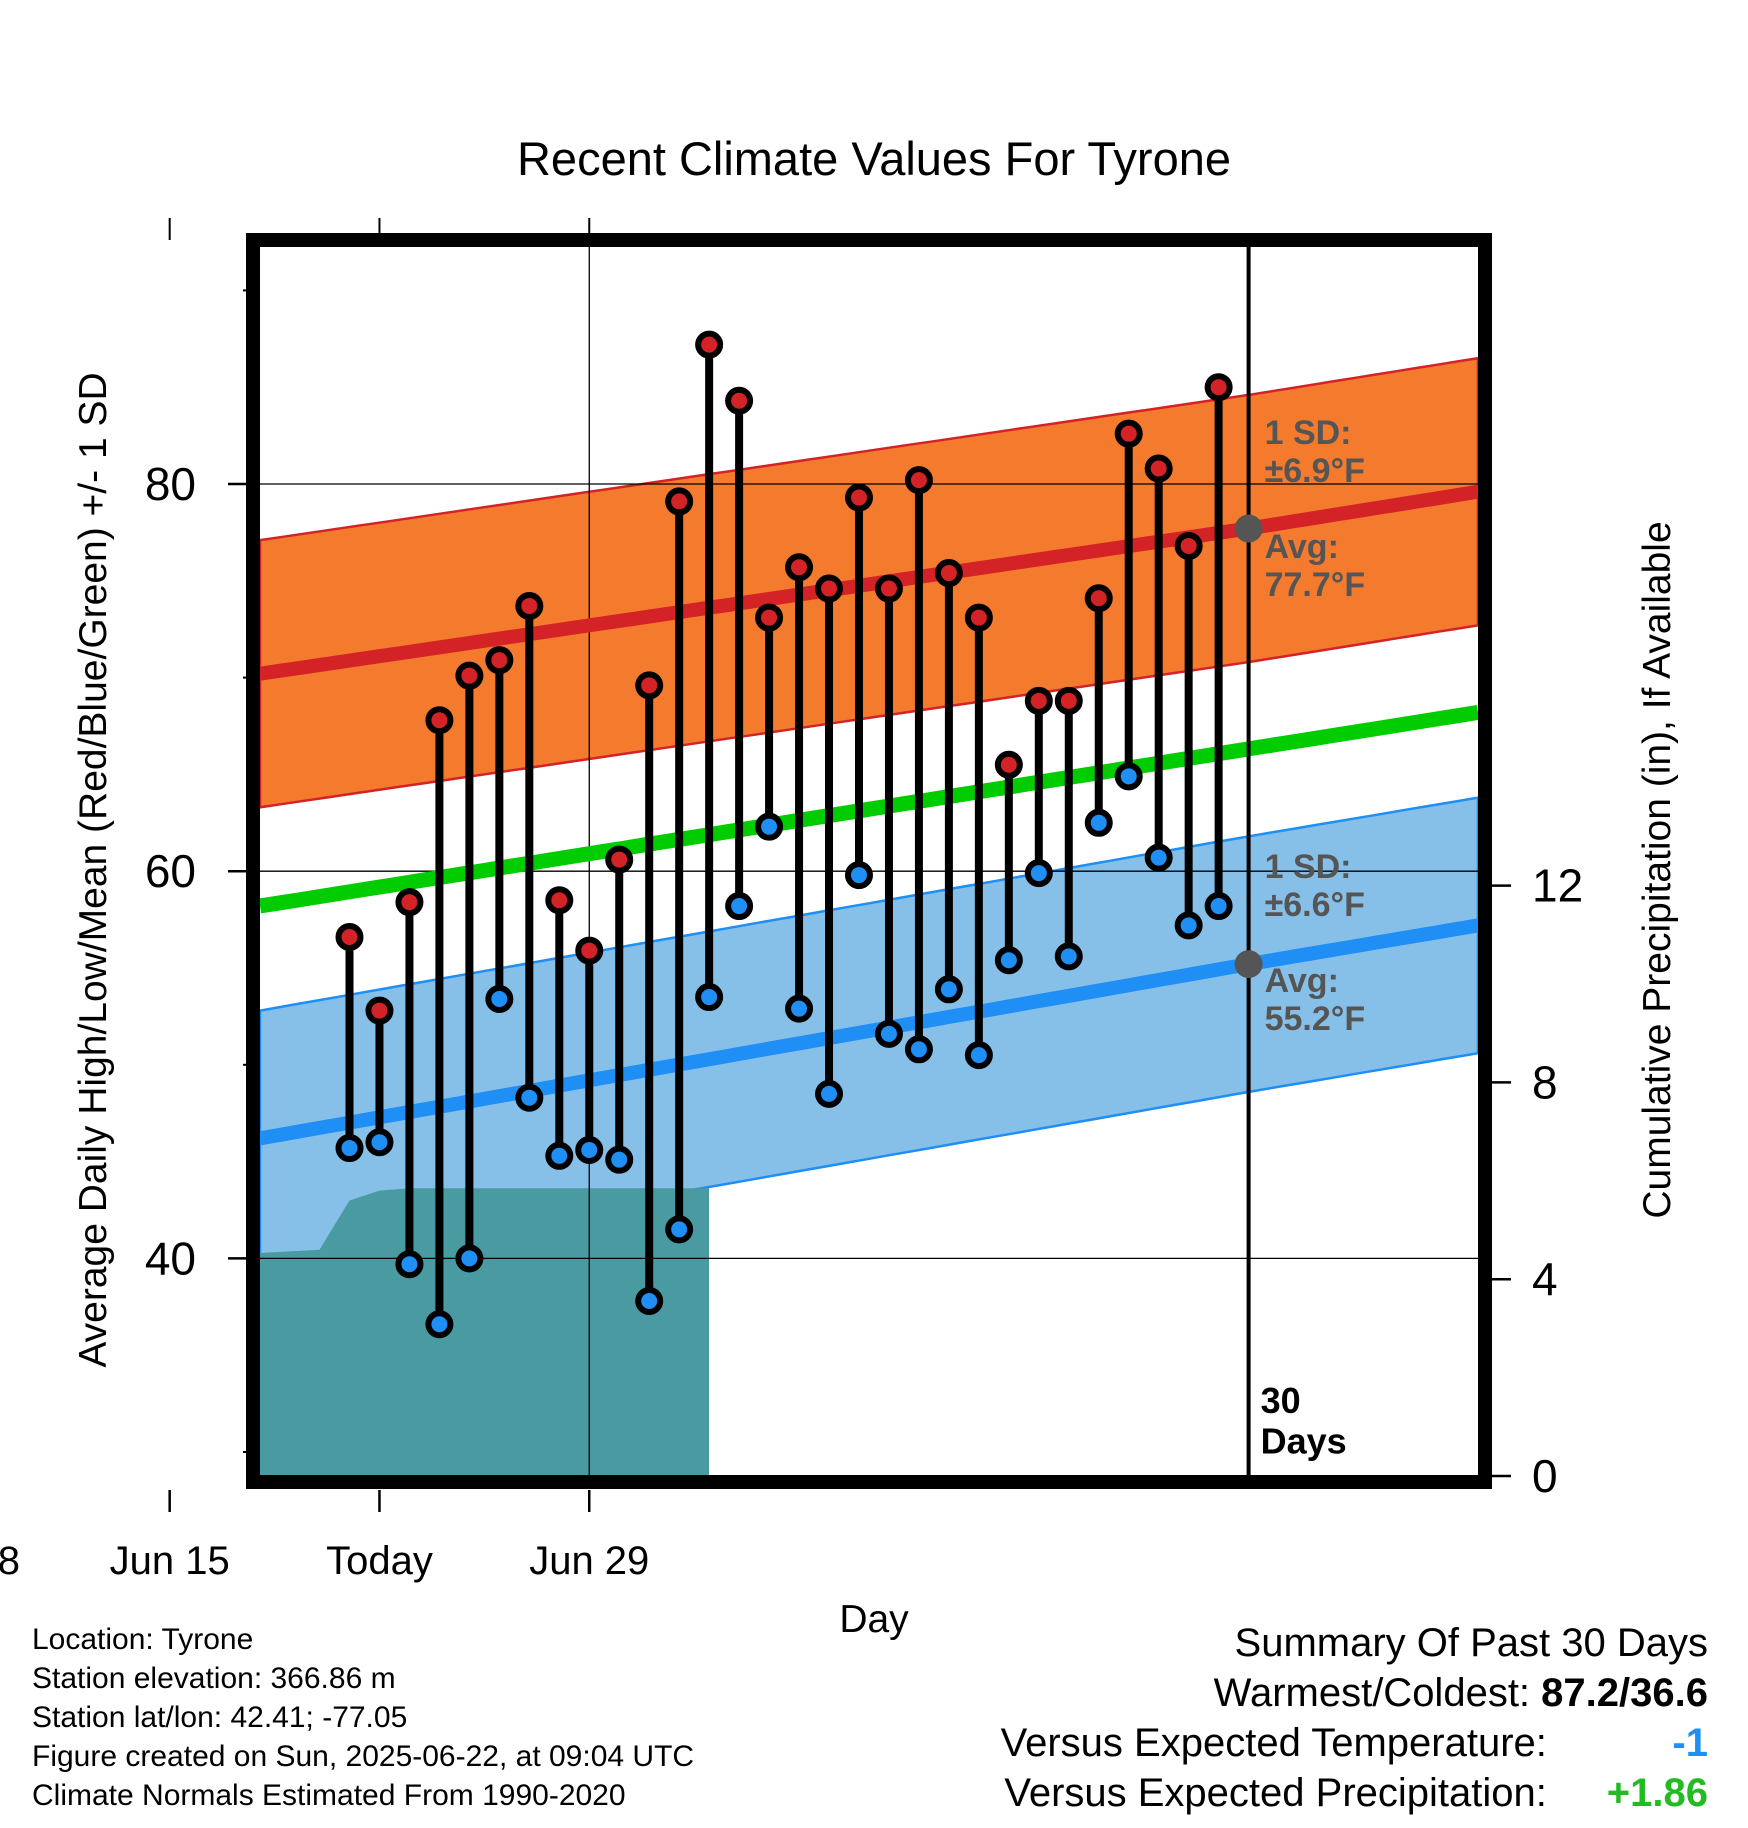 The width and height of the screenshot is (1748, 1828). Describe the element at coordinates (874, 1619) in the screenshot. I see `x-axis-label: Day` at that location.